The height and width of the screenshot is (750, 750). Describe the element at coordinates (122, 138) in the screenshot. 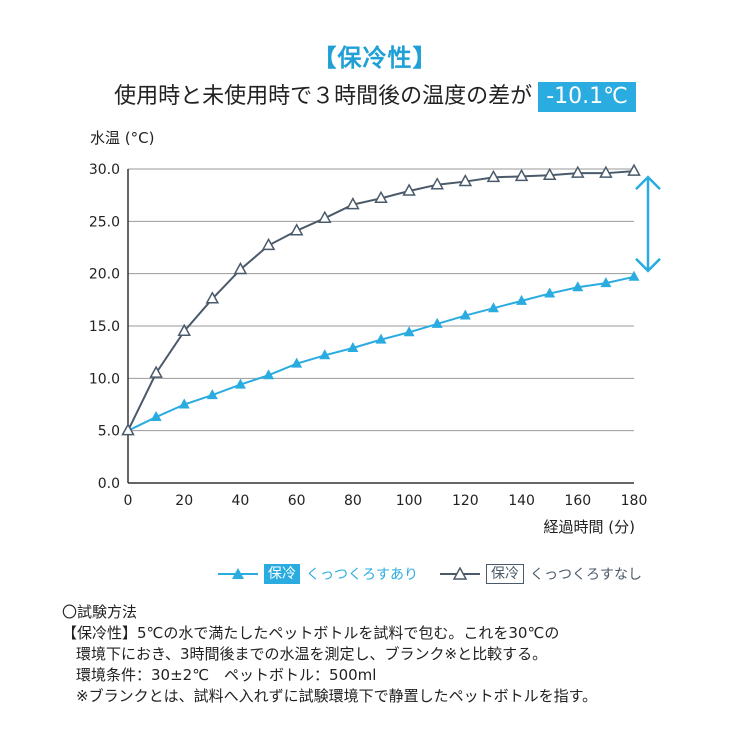

I see `y-axis-label: 水温 (°C)` at that location.